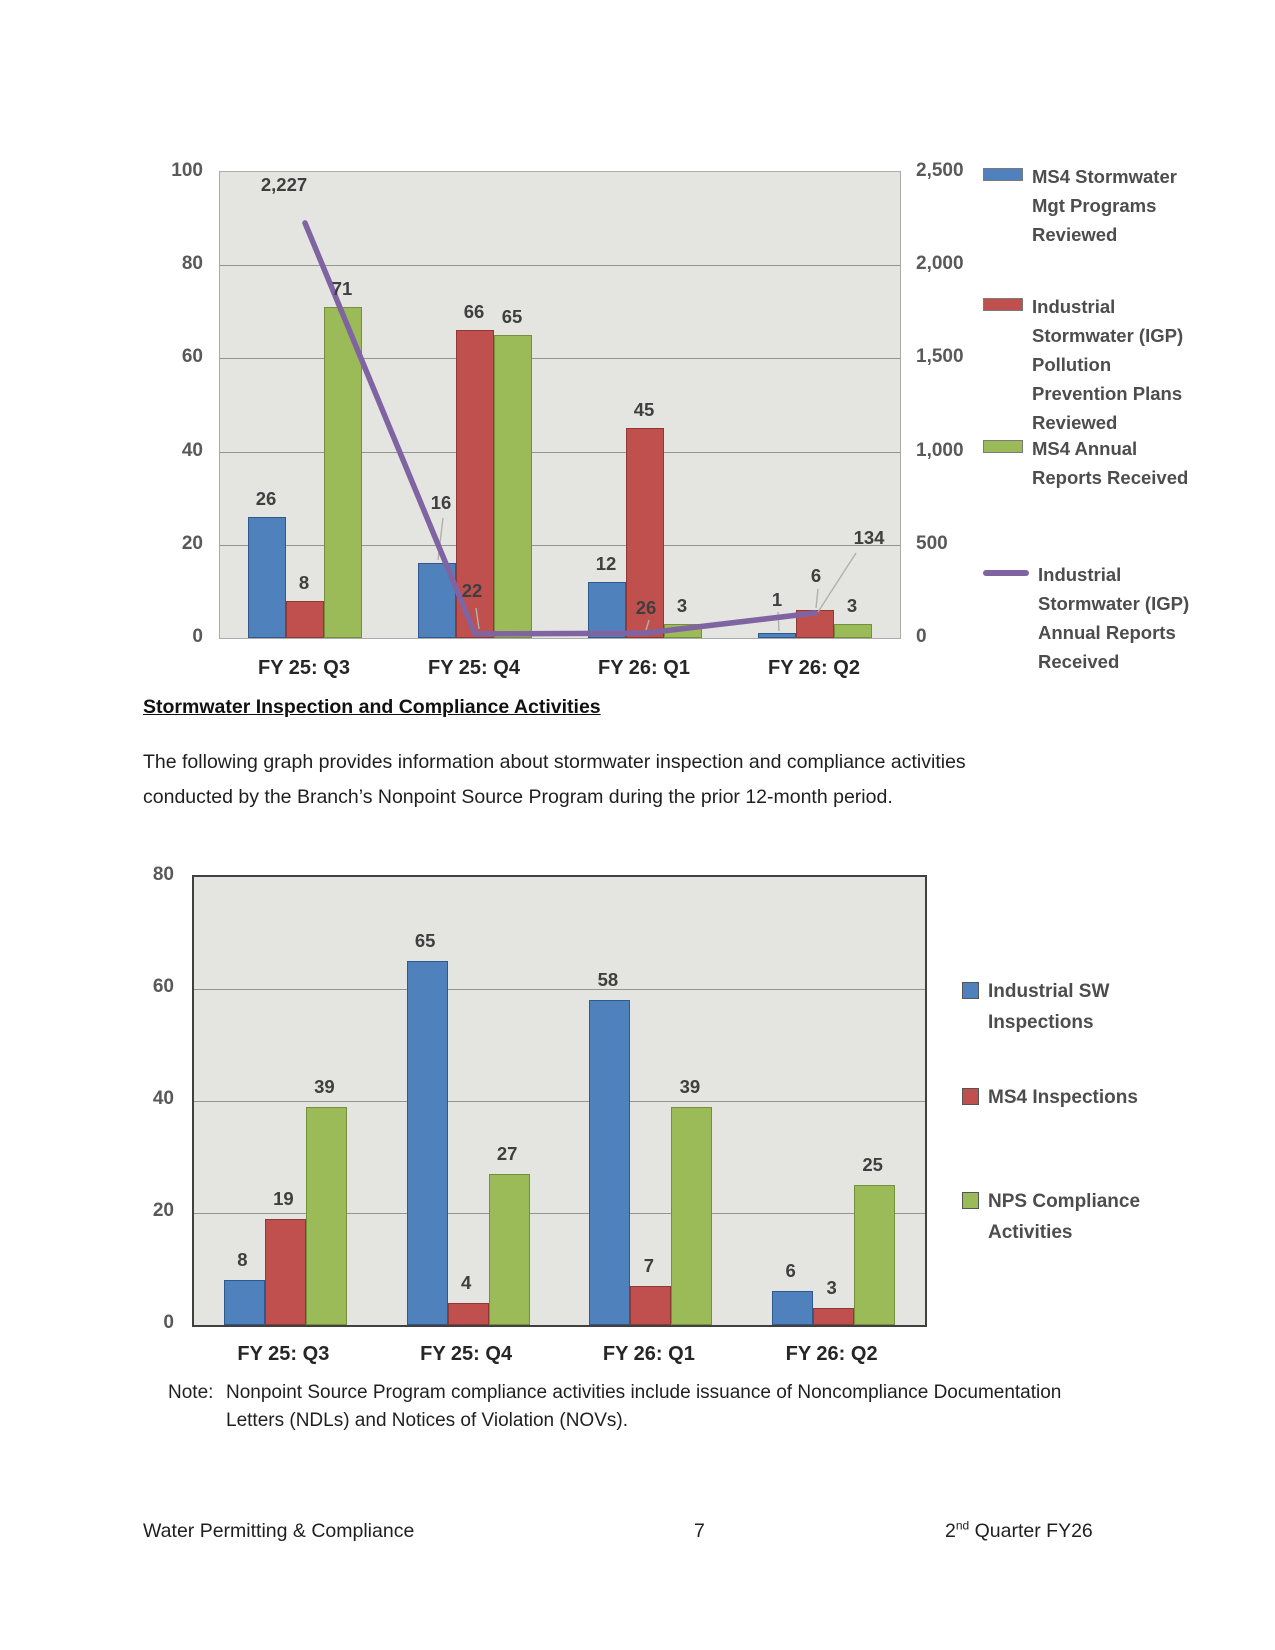  Describe the element at coordinates (441, 502) in the screenshot. I see `bar-value-label: 16` at that location.